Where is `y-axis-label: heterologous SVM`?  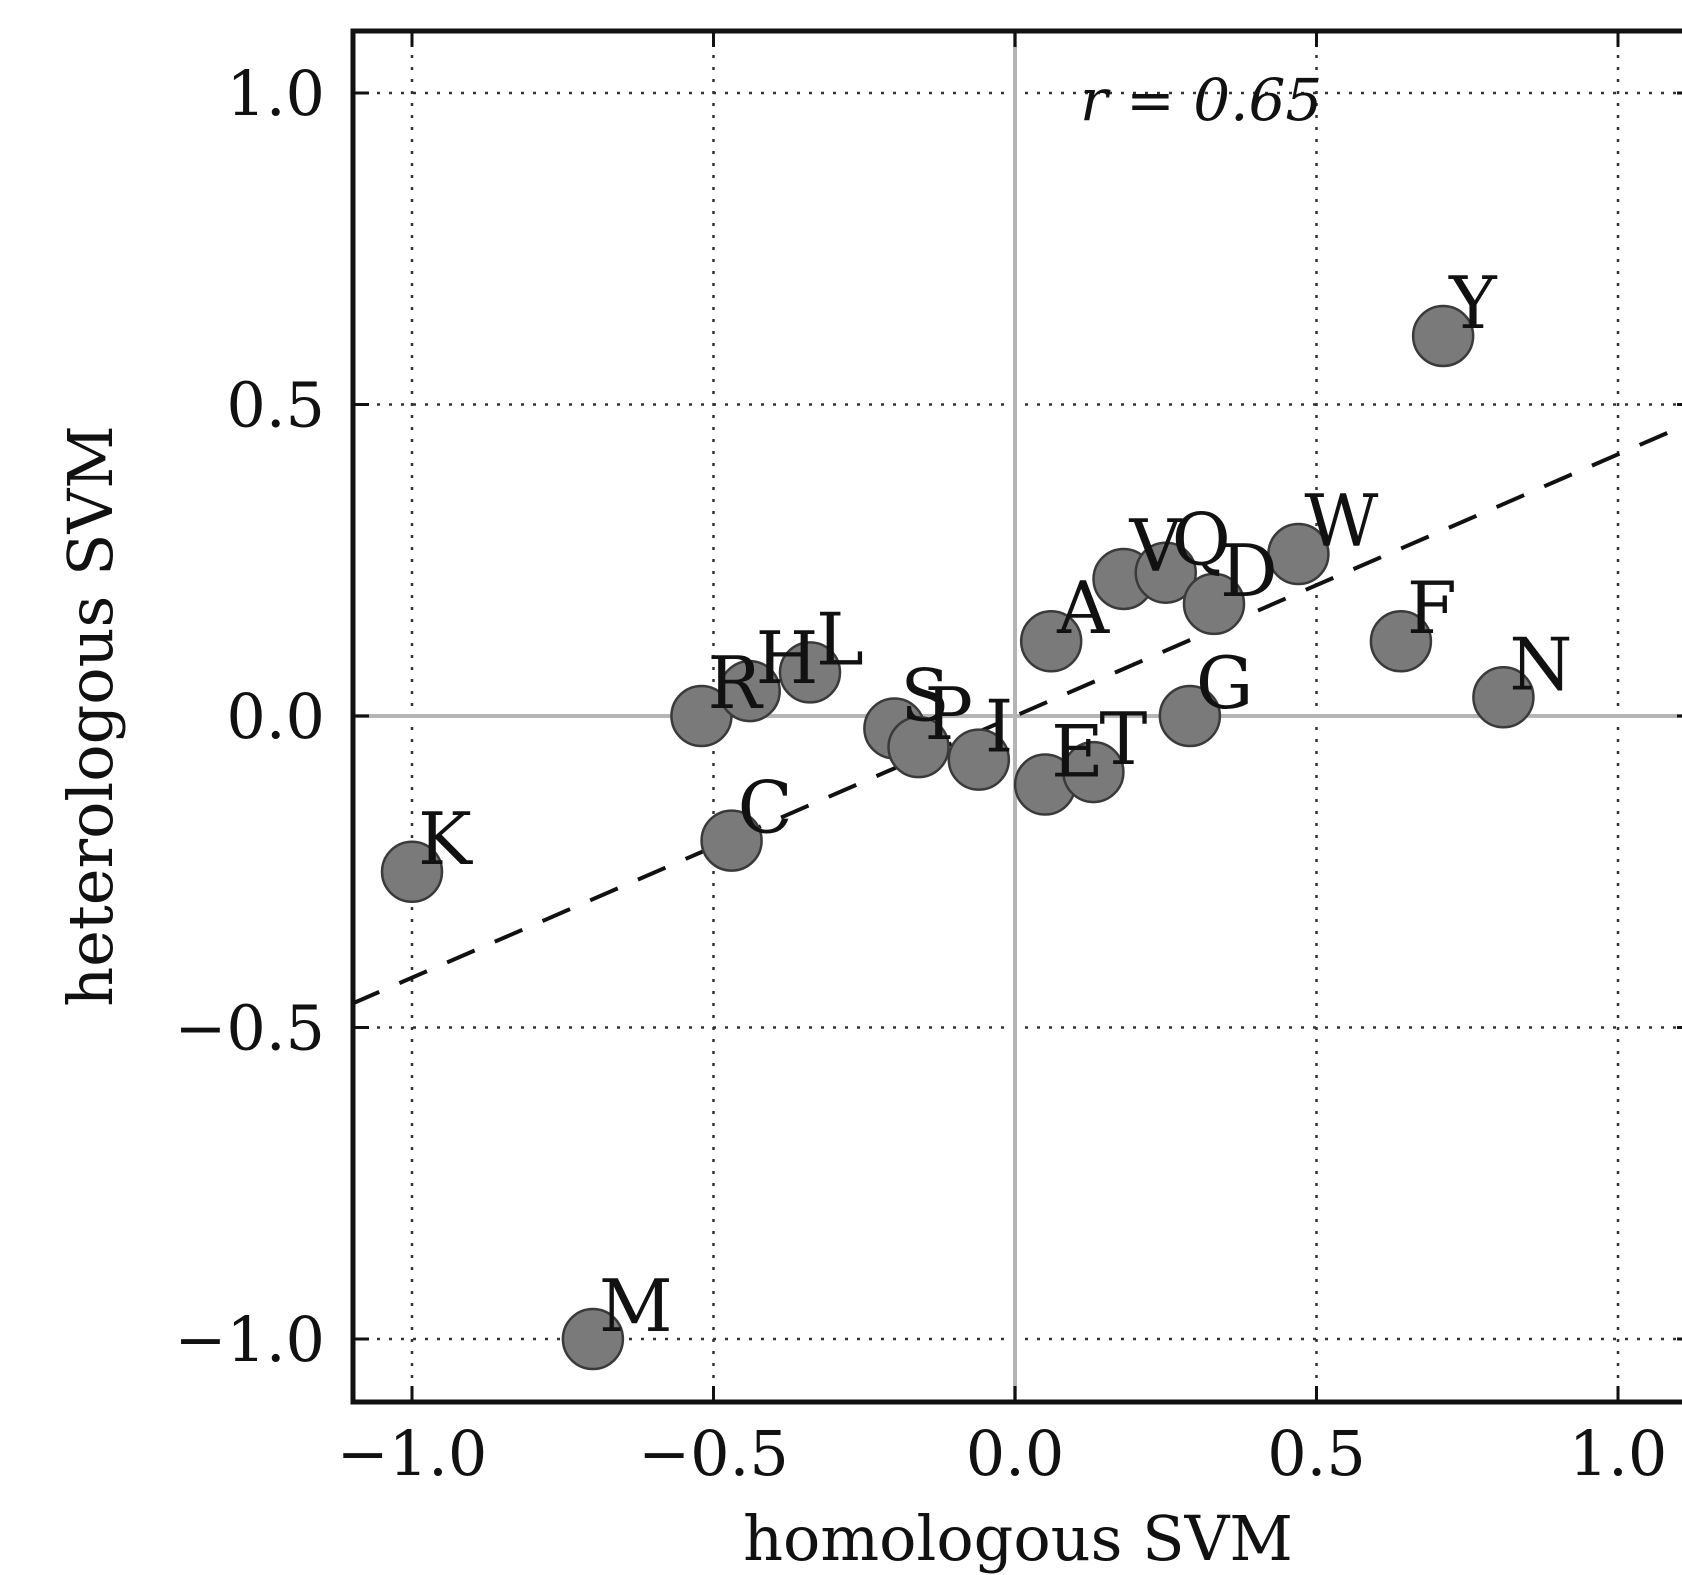
y-axis-label: heterologous SVM is located at coordinates (90, 716).